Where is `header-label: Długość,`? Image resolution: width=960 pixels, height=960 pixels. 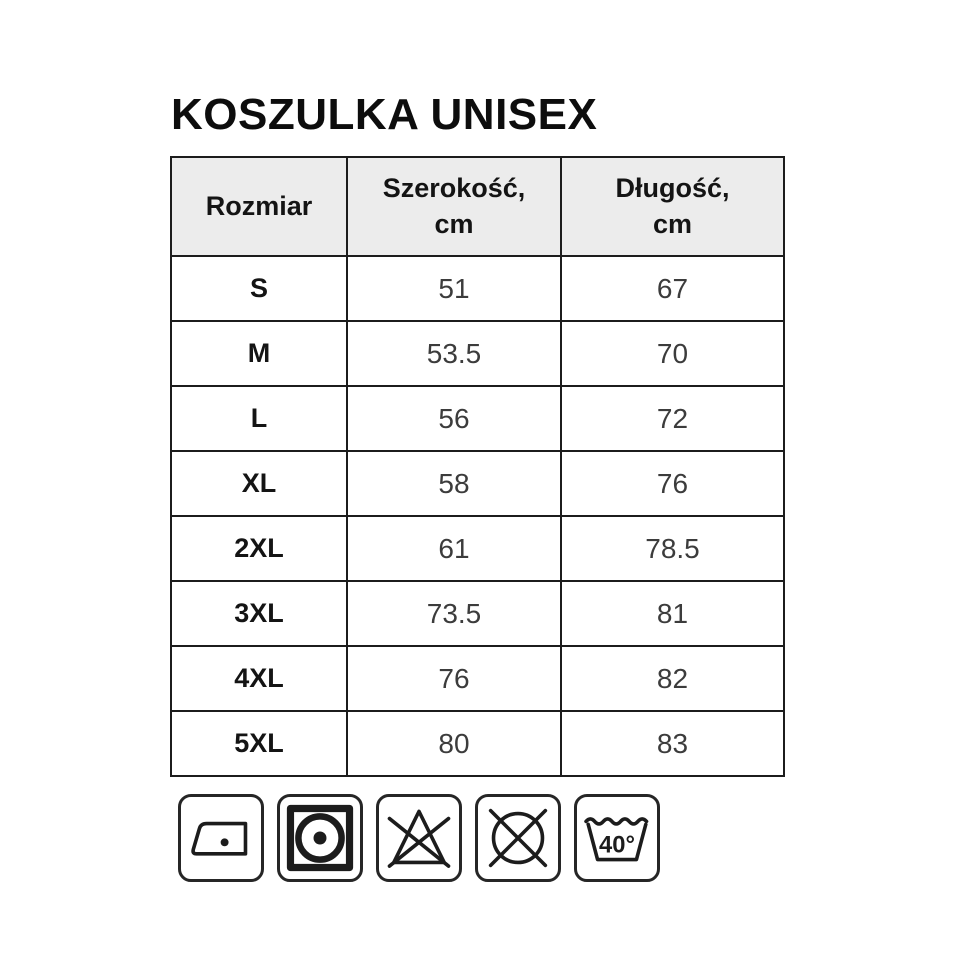
header-label: Długość, is located at coordinates (672, 188).